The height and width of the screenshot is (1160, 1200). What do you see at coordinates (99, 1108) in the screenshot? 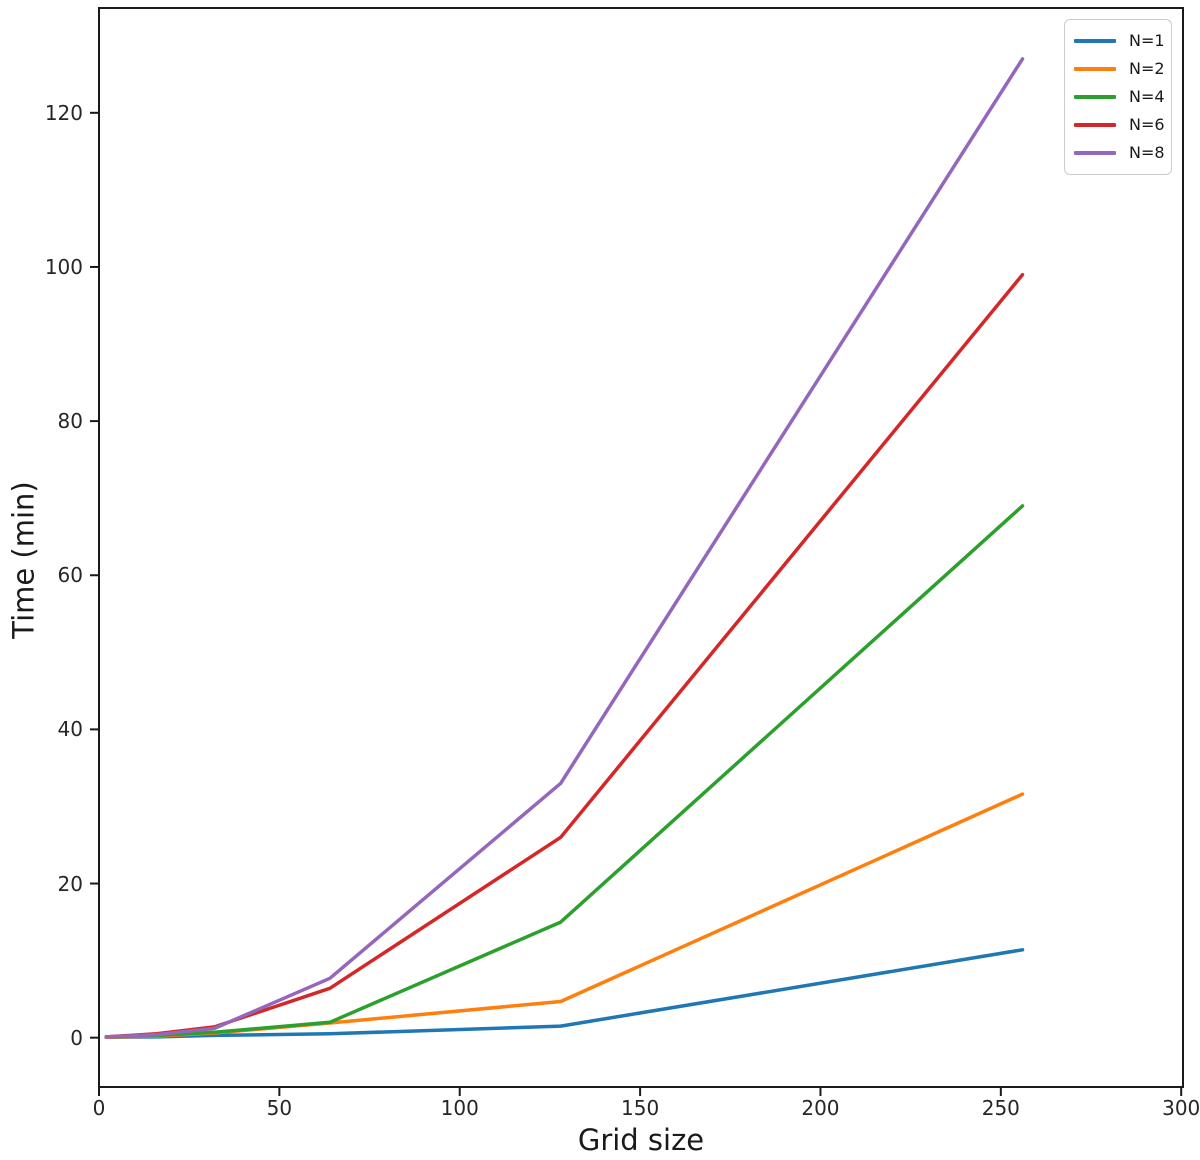
I see `x-tick-label: 0` at bounding box center [99, 1108].